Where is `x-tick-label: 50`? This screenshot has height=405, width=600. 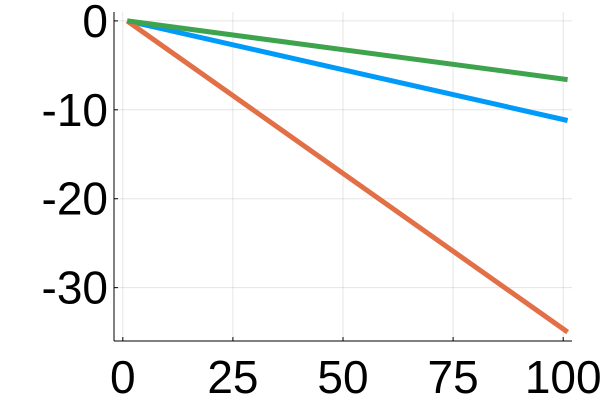
x-tick-label: 50 is located at coordinates (342, 375).